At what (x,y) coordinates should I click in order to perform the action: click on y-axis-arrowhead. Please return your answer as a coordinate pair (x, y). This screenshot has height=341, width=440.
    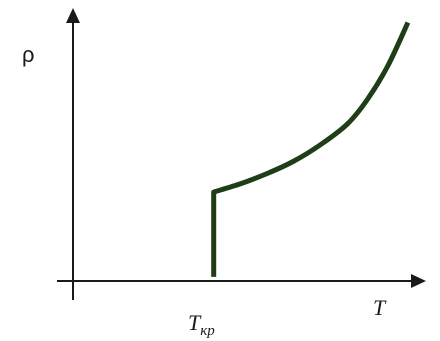
    Looking at the image, I should click on (73, 15).